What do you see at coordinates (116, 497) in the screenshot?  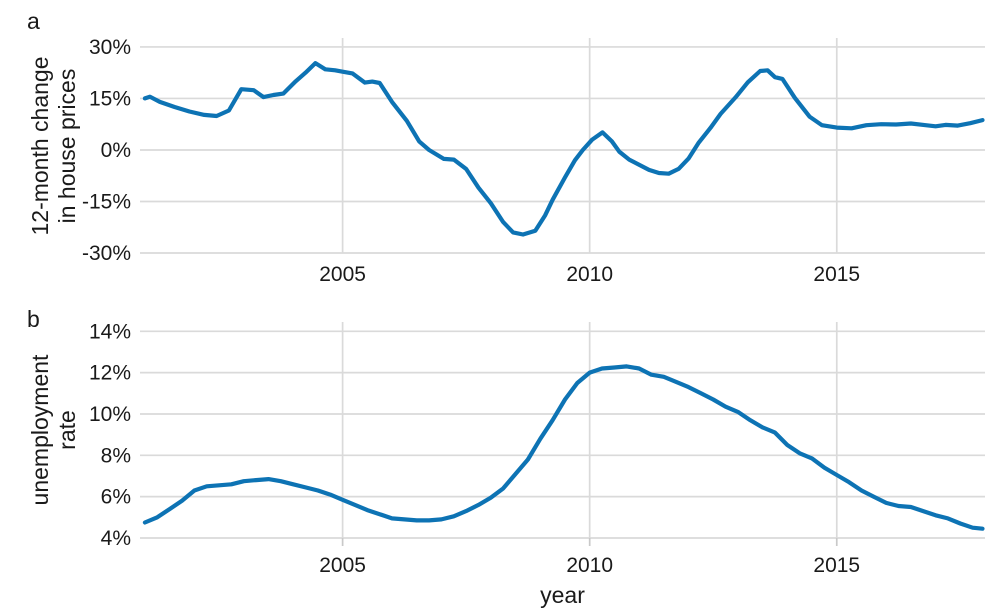 I see `y-tick-label: 6%` at bounding box center [116, 497].